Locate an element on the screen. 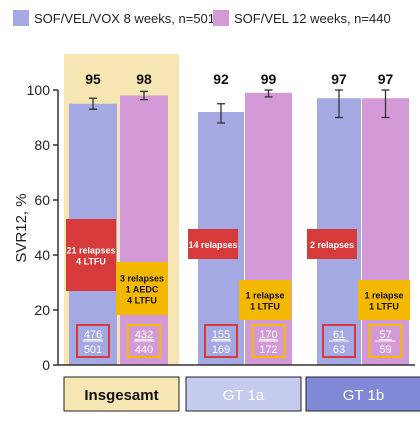  count-denominator-s1-c0: 440 is located at coordinates (144, 350).